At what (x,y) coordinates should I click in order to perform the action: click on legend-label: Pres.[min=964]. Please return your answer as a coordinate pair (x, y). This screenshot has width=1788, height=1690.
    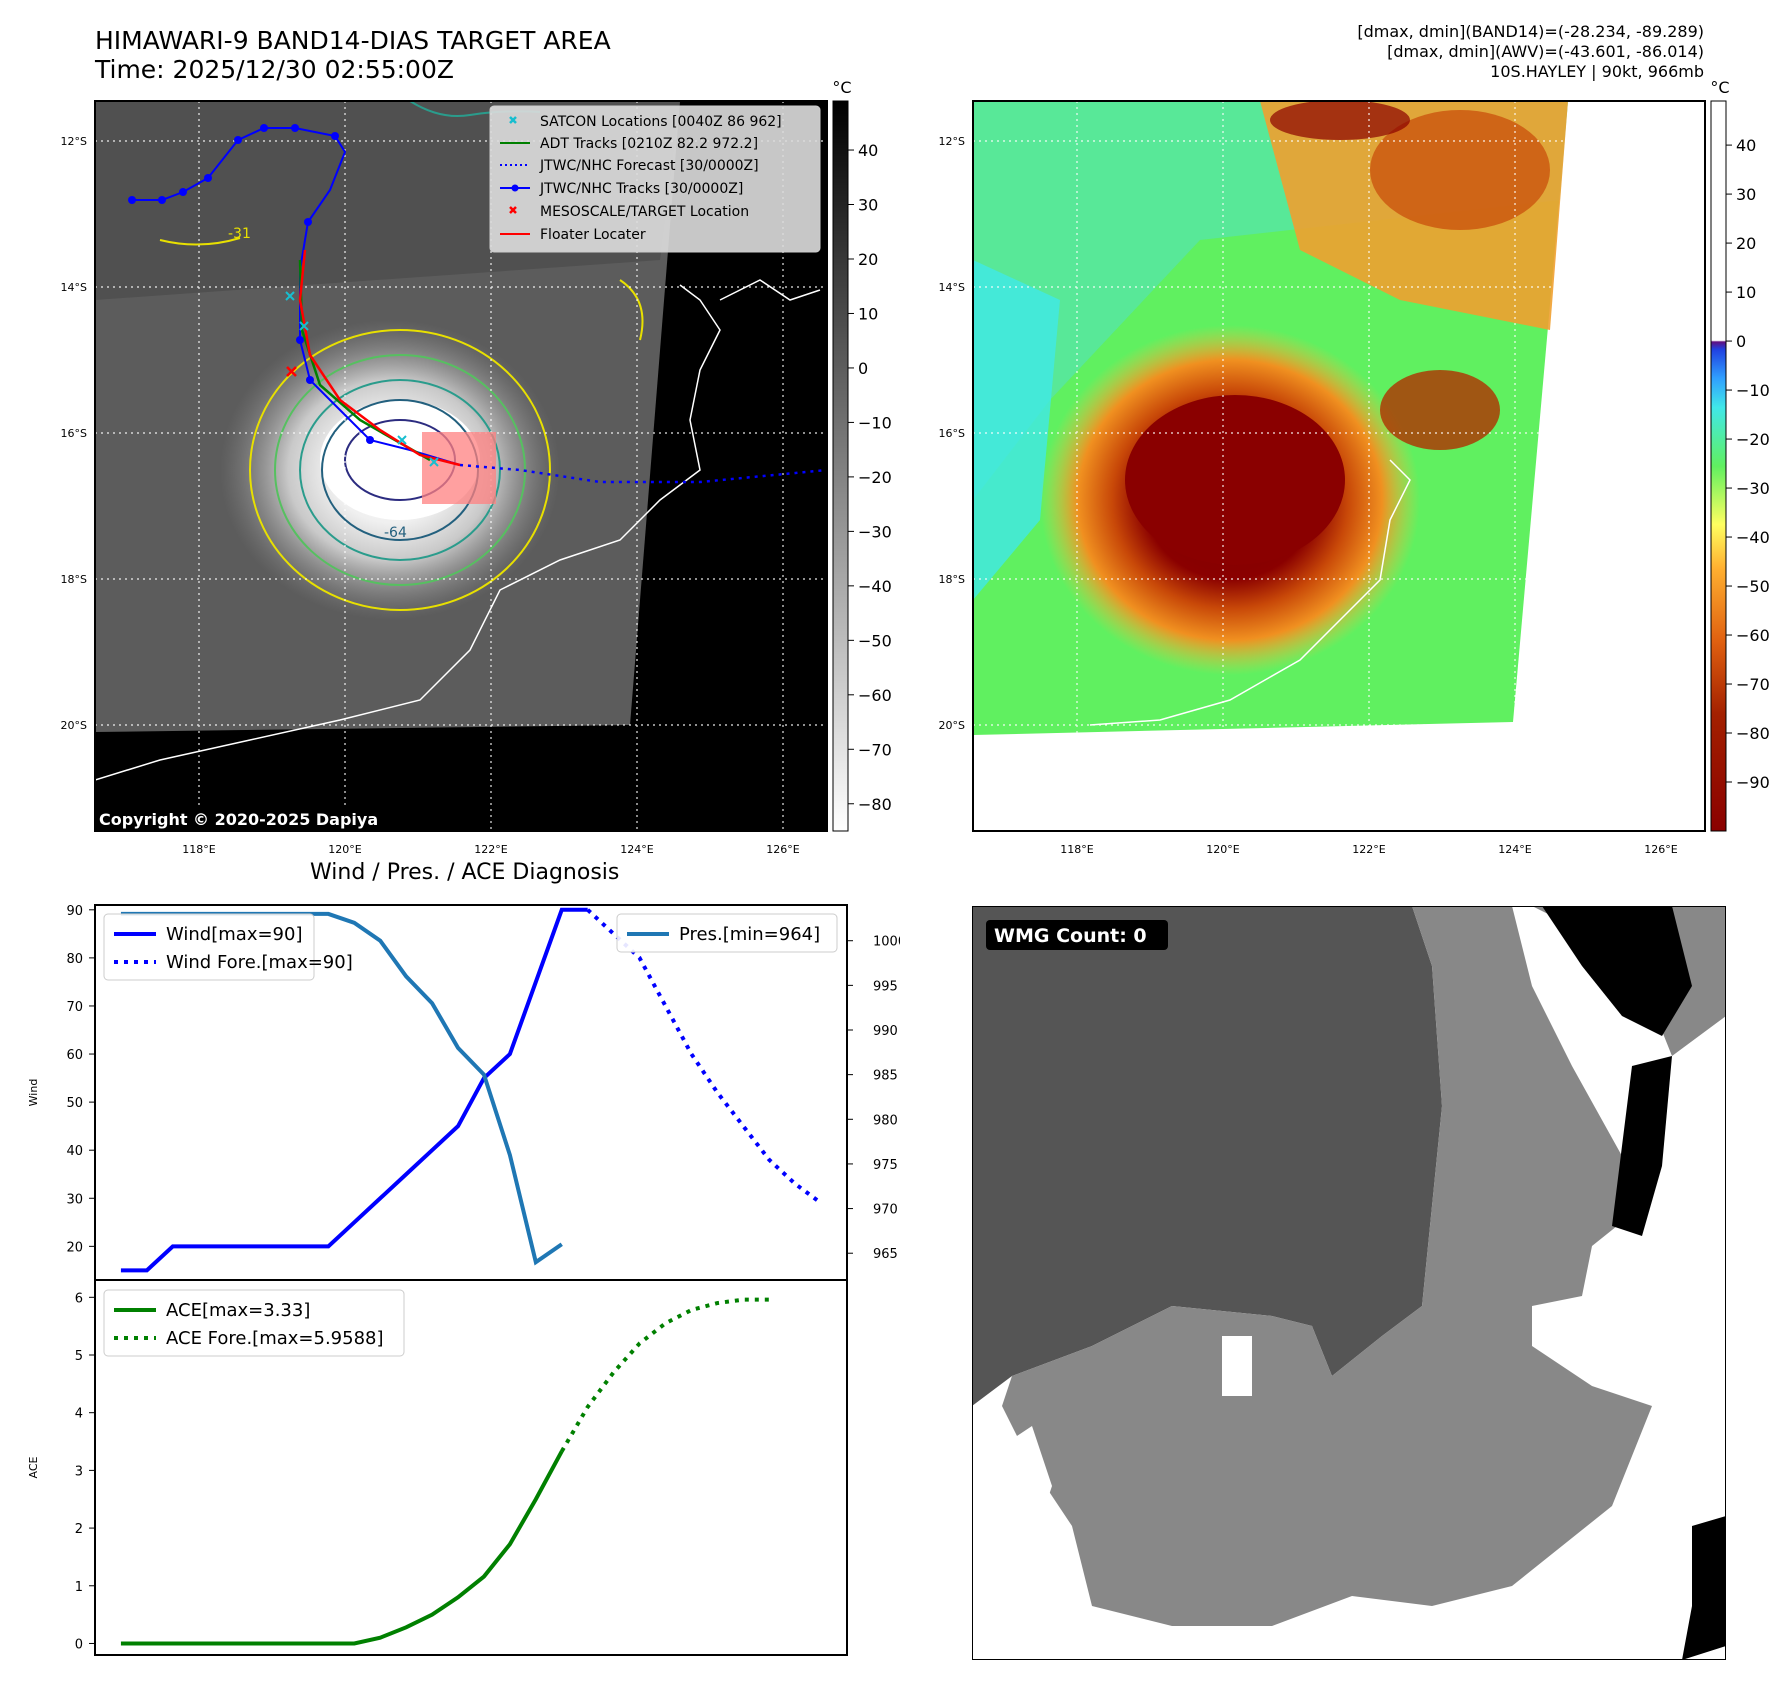
    Looking at the image, I should click on (749, 934).